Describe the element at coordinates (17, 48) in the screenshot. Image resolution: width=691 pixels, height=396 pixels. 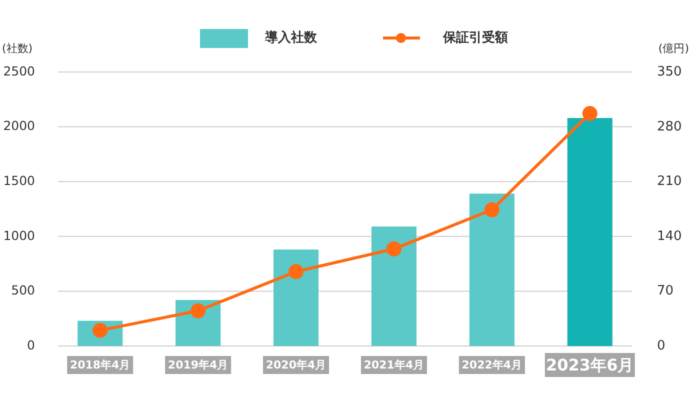
I see `y-axis-title: (社数)` at that location.